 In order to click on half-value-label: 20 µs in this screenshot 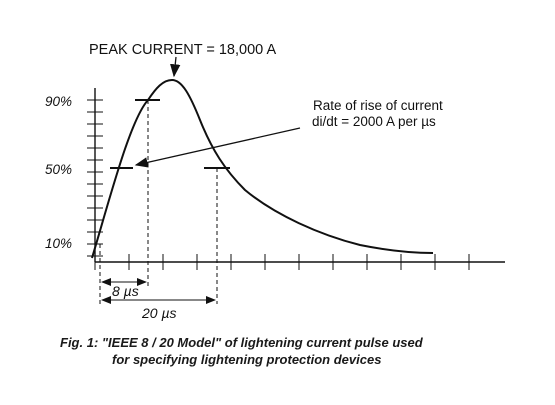, I will do `click(159, 313)`.